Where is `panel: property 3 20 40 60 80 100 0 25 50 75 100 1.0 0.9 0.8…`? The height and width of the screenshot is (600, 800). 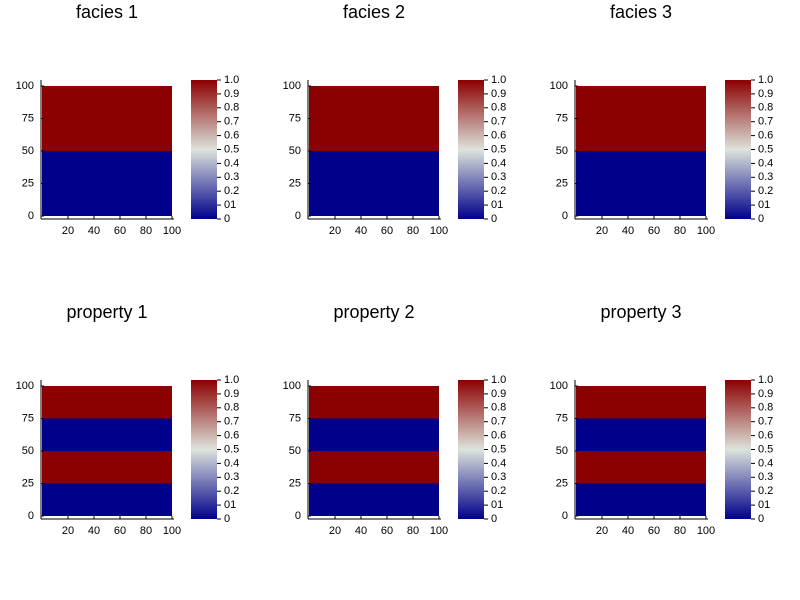 panel: property 3 20 40 60 80 100 0 25 50 75 100 1.0 0.9 0.8… is located at coordinates (662, 419).